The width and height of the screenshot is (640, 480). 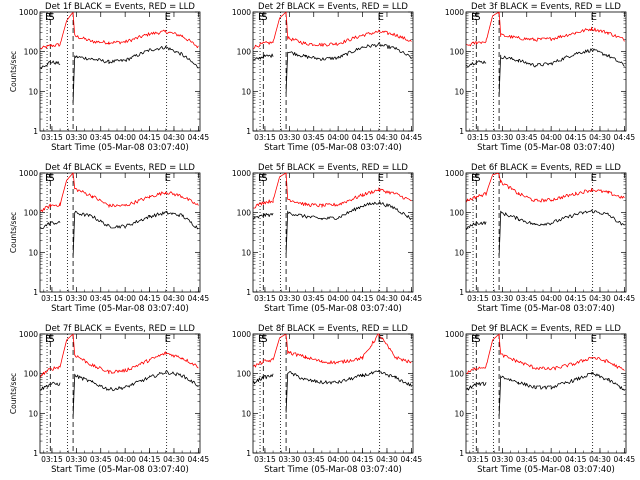 I want to click on chart-title: Det 9f BLACK = Events, RED = LLD, so click(x=546, y=329).